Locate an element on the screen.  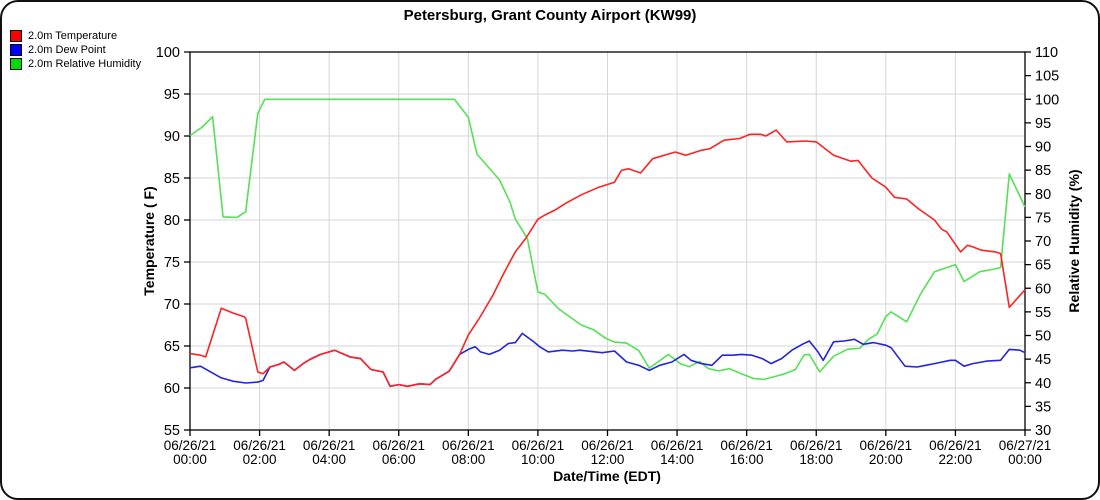
x-axis-tick-time: 12:00 is located at coordinates (608, 459).